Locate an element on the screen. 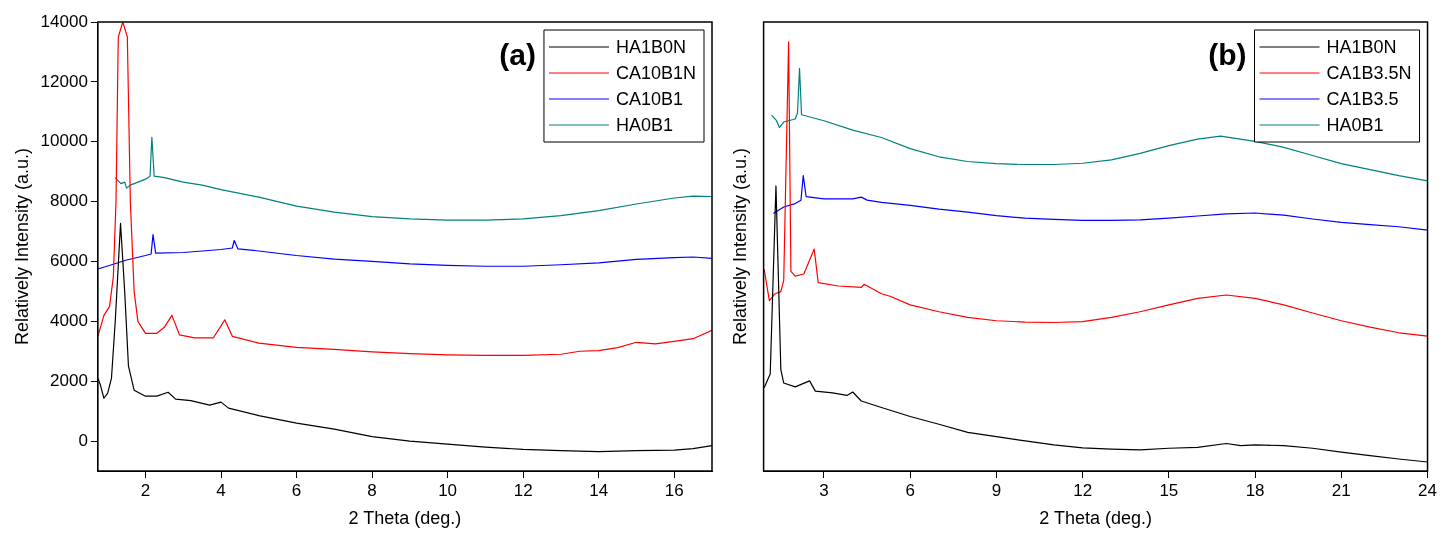 This screenshot has height=544, width=1448. chart-title: (b) is located at coordinates (1227, 55).